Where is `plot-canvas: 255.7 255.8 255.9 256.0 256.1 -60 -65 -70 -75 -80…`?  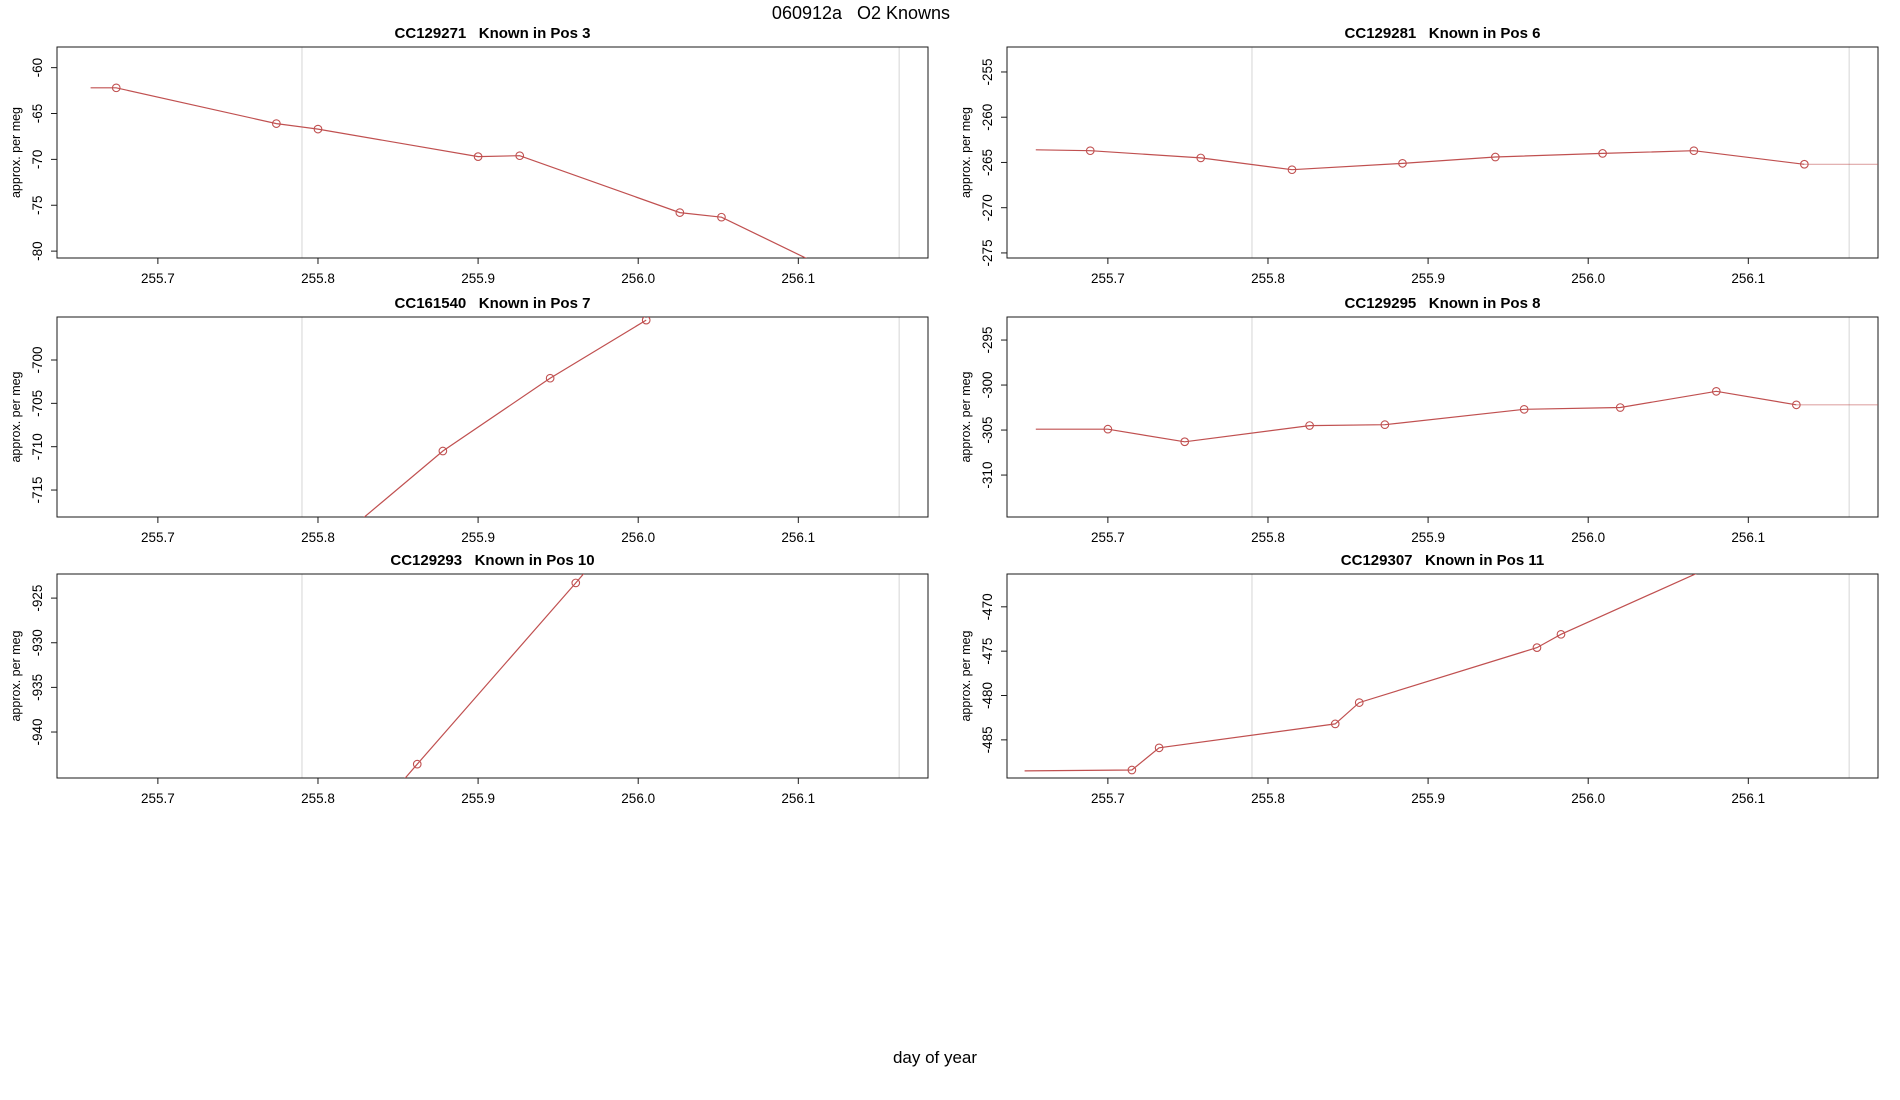
plot-canvas: 255.7 255.8 255.9 256.0 256.1 -60 -65 -70 -75 -80… is located at coordinates (469, 166).